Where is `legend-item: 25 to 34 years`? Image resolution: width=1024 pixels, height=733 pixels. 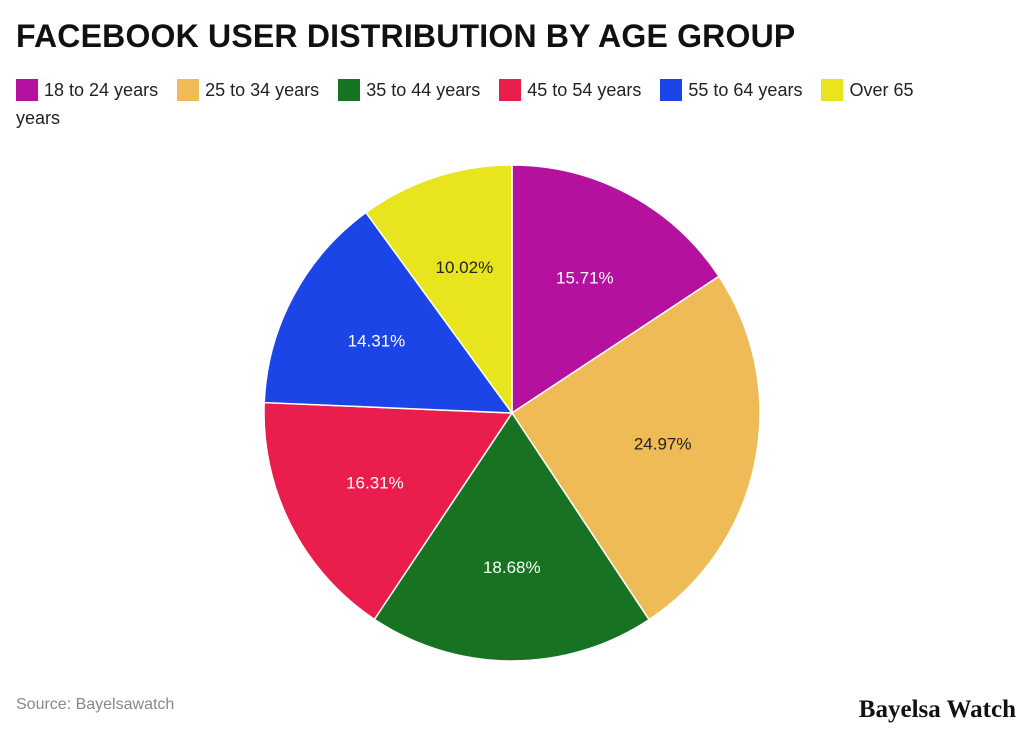 legend-item: 25 to 34 years is located at coordinates (248, 90).